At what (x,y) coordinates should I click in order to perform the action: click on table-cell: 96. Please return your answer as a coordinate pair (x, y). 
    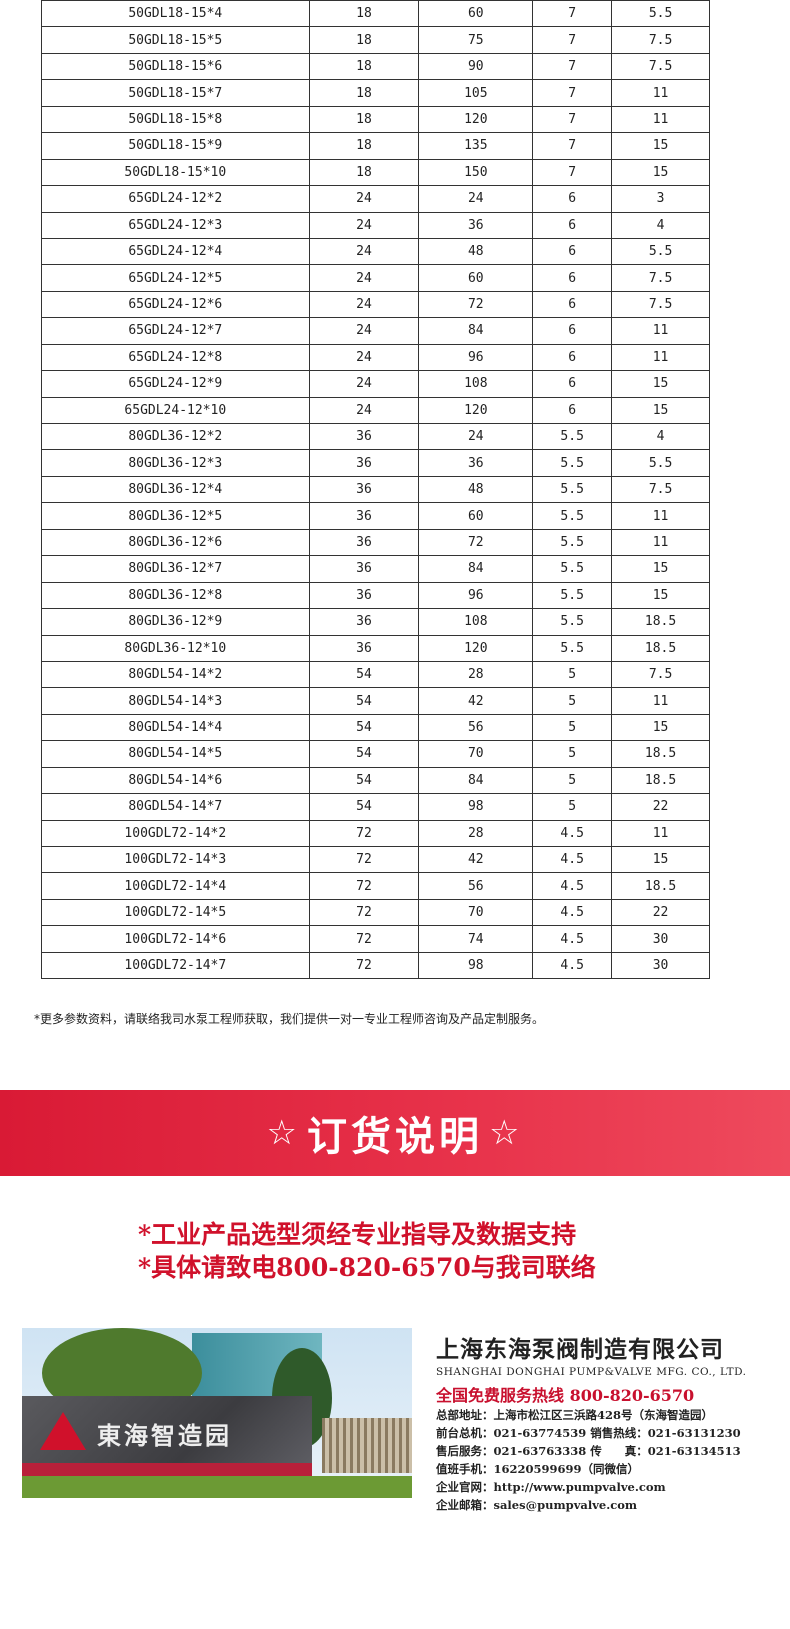
    Looking at the image, I should click on (476, 595).